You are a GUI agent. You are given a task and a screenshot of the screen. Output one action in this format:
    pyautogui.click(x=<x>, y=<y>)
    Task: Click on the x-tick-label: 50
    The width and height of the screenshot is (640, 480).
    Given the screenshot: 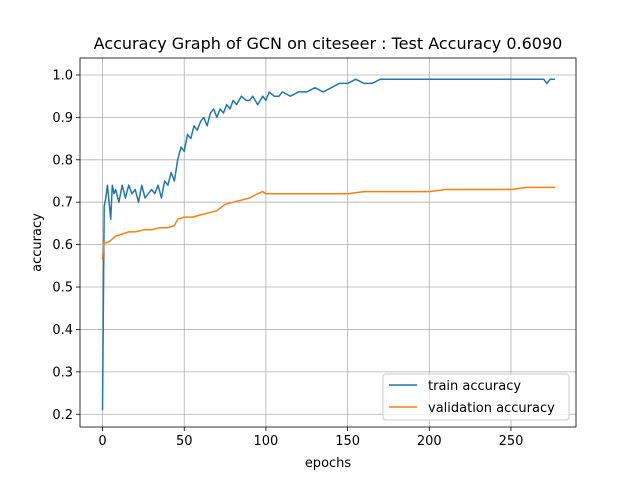 What is the action you would take?
    pyautogui.click(x=184, y=441)
    